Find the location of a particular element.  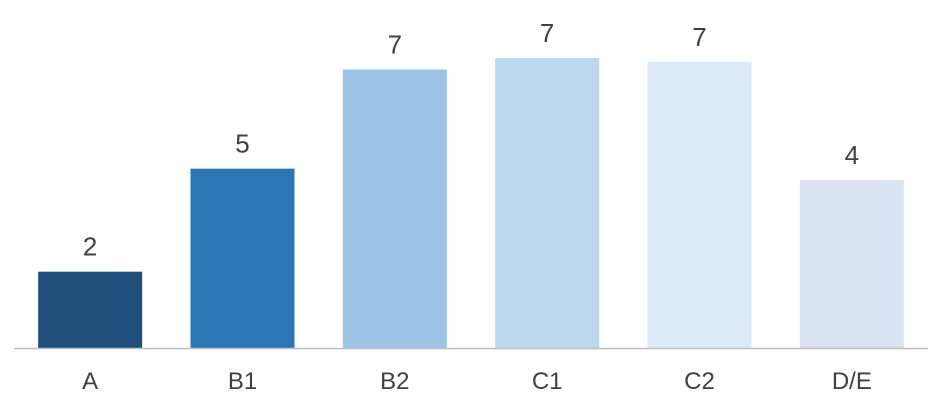

data-label-c2: 7 is located at coordinates (699, 37).